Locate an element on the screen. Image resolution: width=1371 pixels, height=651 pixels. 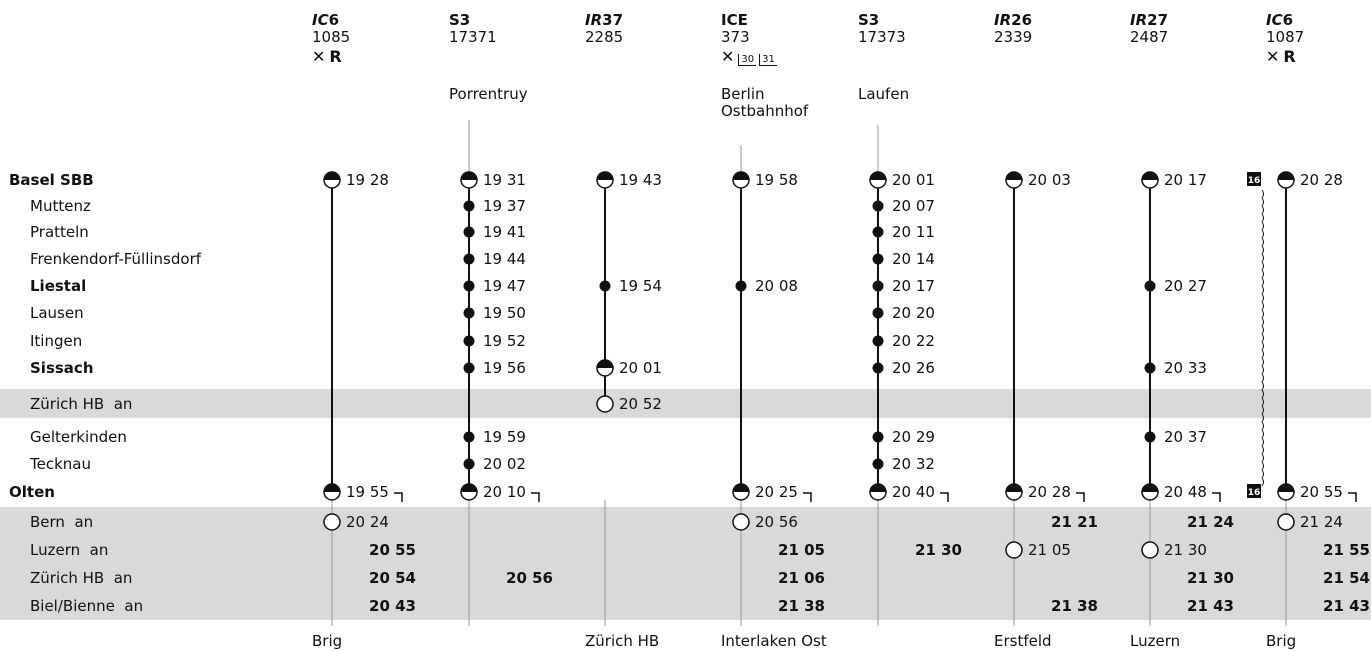
stop-time: 21 55 is located at coordinates (1346, 550).